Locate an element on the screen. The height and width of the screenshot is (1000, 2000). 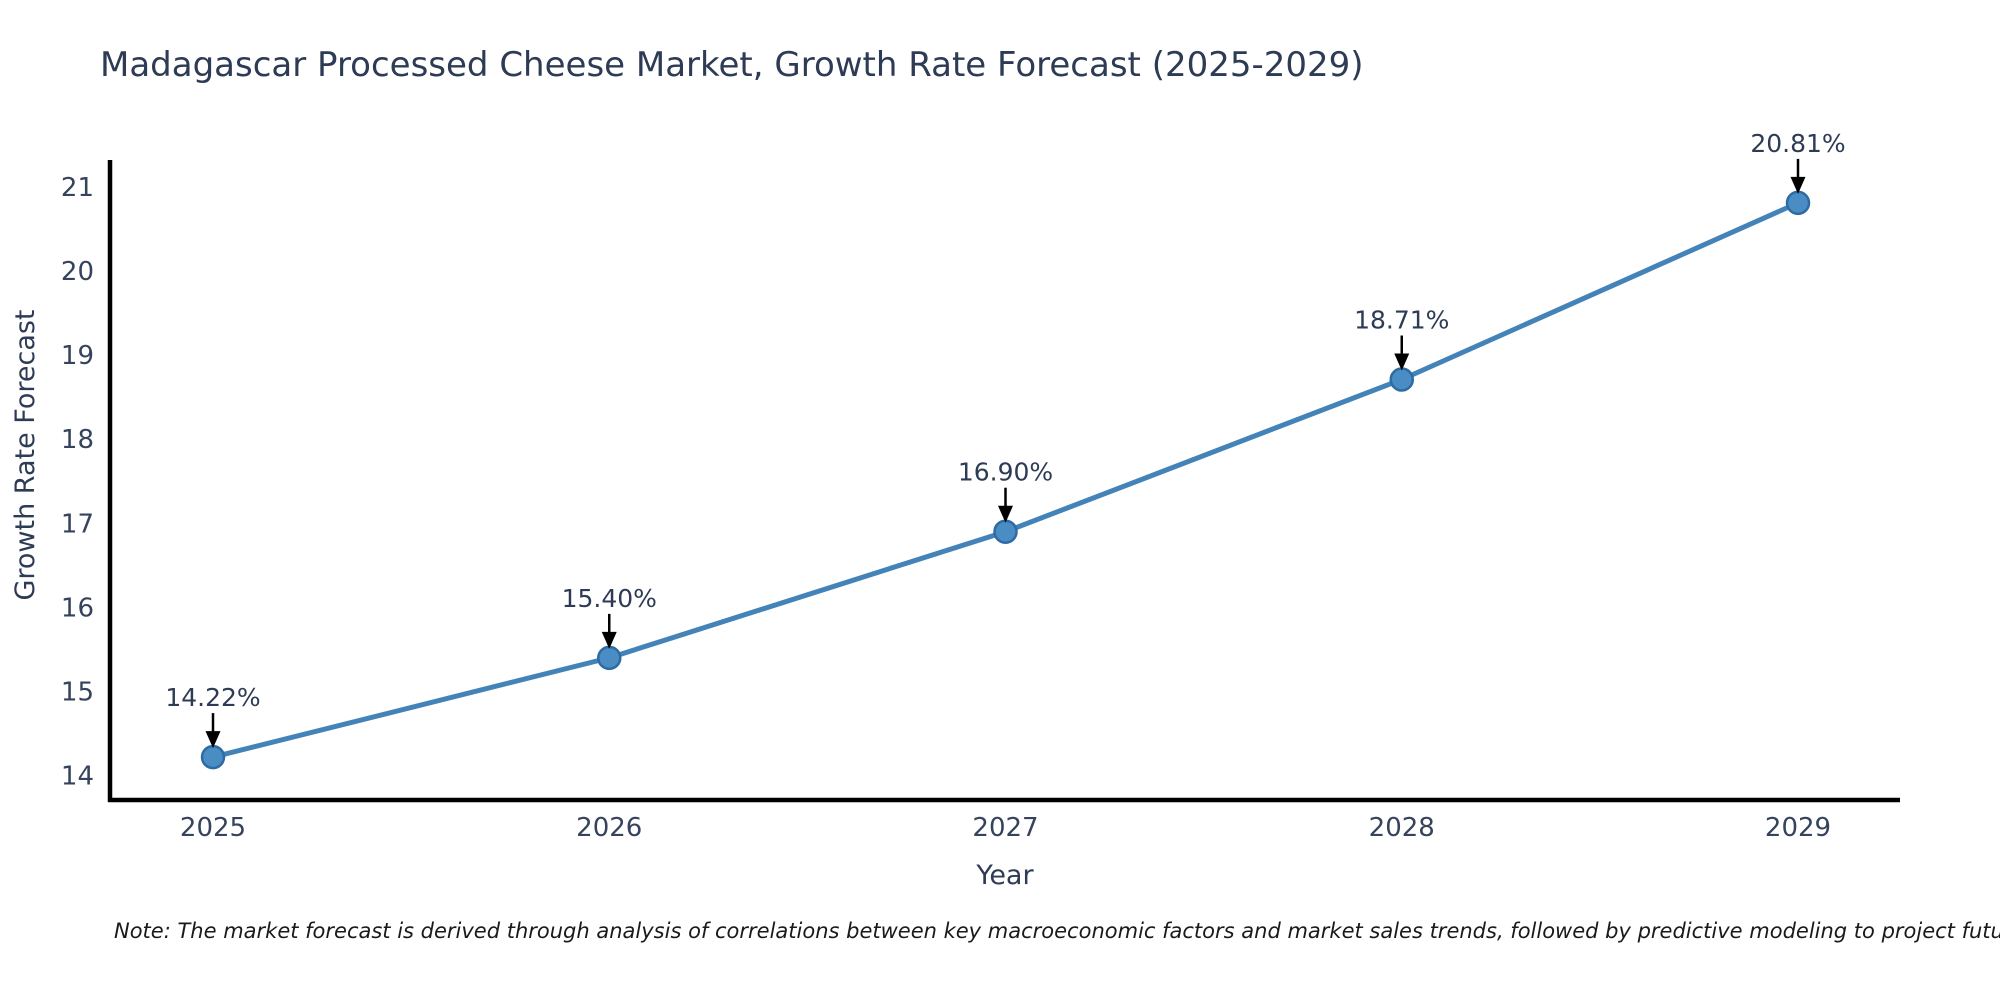
y-tick-label: 16 is located at coordinates (77, 608).